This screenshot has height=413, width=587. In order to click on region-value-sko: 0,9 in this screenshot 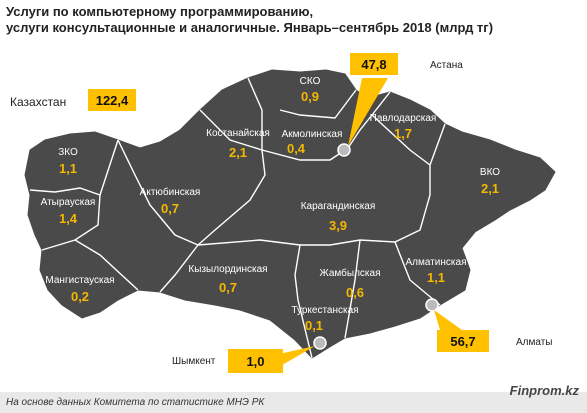, I will do `click(310, 96)`.